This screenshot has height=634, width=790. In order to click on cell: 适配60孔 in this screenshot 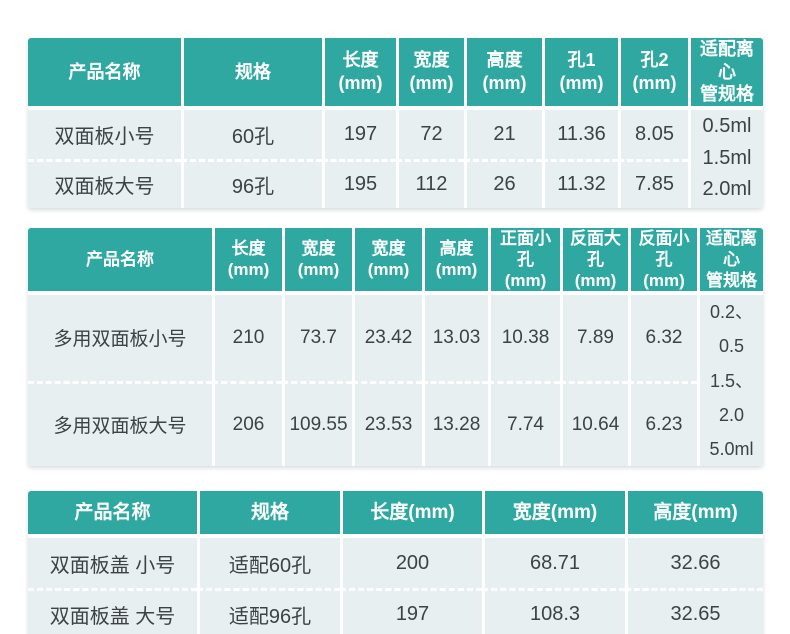, I will do `click(268, 563)`.